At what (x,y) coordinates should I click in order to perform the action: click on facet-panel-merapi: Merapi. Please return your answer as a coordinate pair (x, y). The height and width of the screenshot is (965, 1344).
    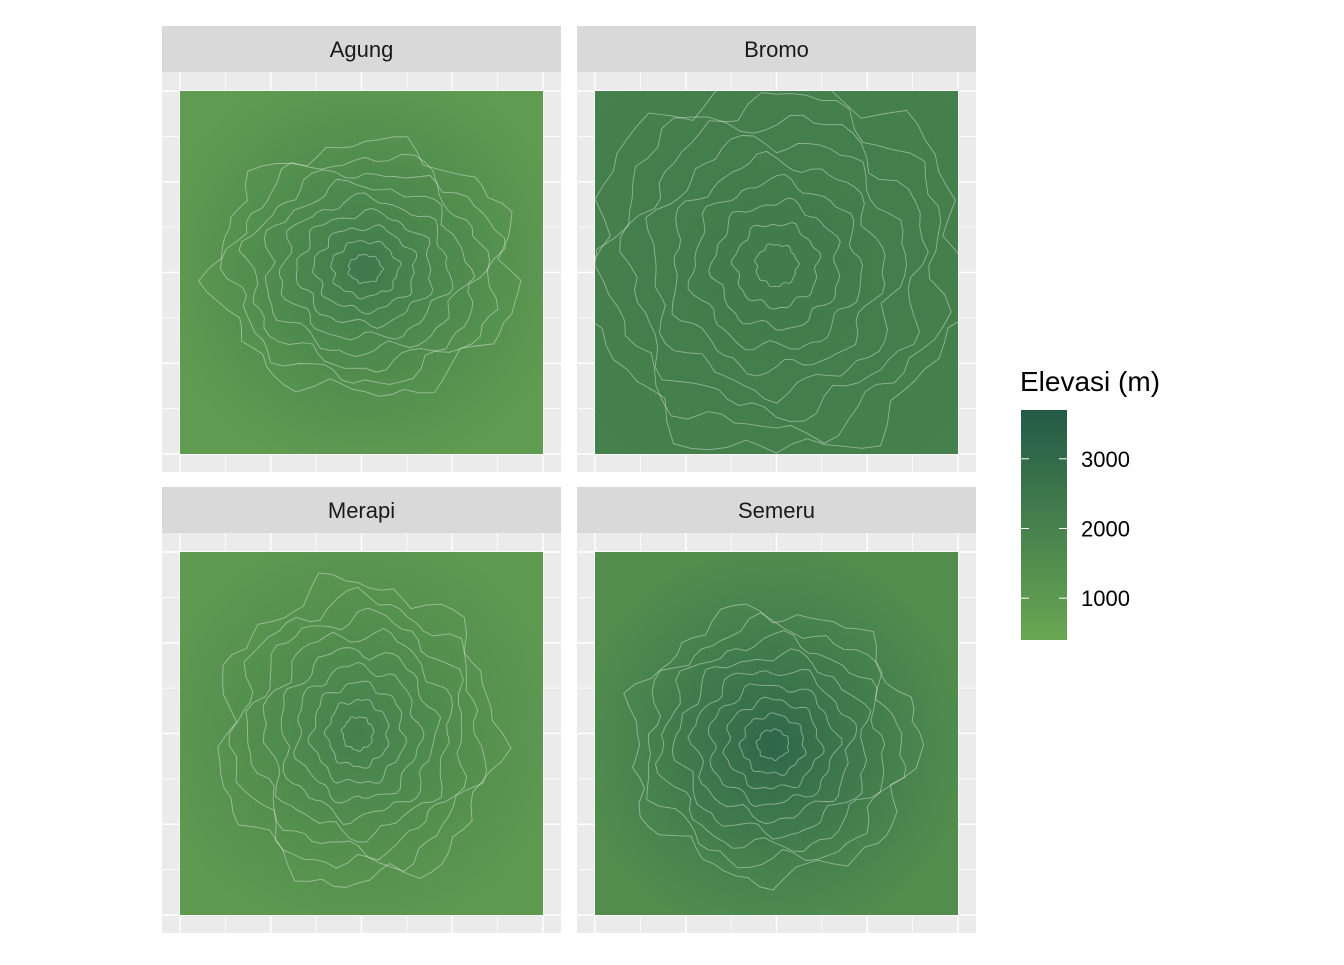
    Looking at the image, I should click on (361, 710).